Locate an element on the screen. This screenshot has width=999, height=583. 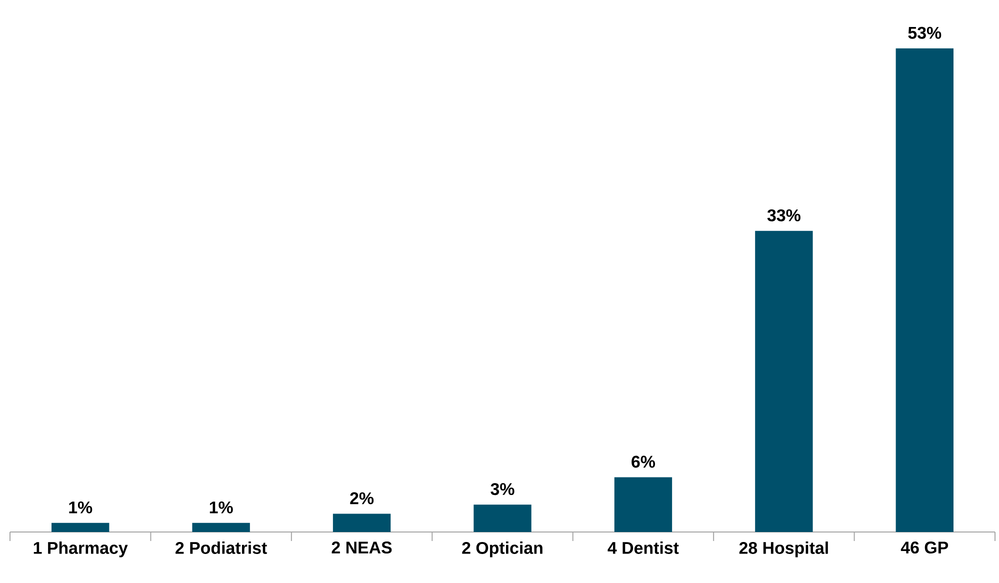
data-label: 2% is located at coordinates (362, 498).